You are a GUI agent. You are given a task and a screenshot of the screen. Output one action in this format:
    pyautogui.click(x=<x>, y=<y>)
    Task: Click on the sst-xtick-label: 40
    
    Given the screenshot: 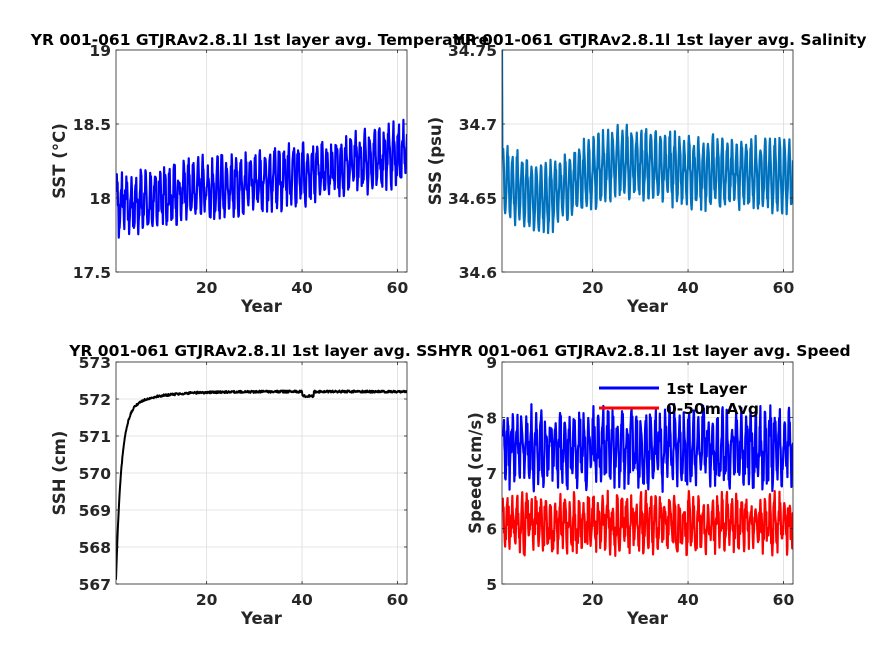 What is the action you would take?
    pyautogui.click(x=302, y=288)
    